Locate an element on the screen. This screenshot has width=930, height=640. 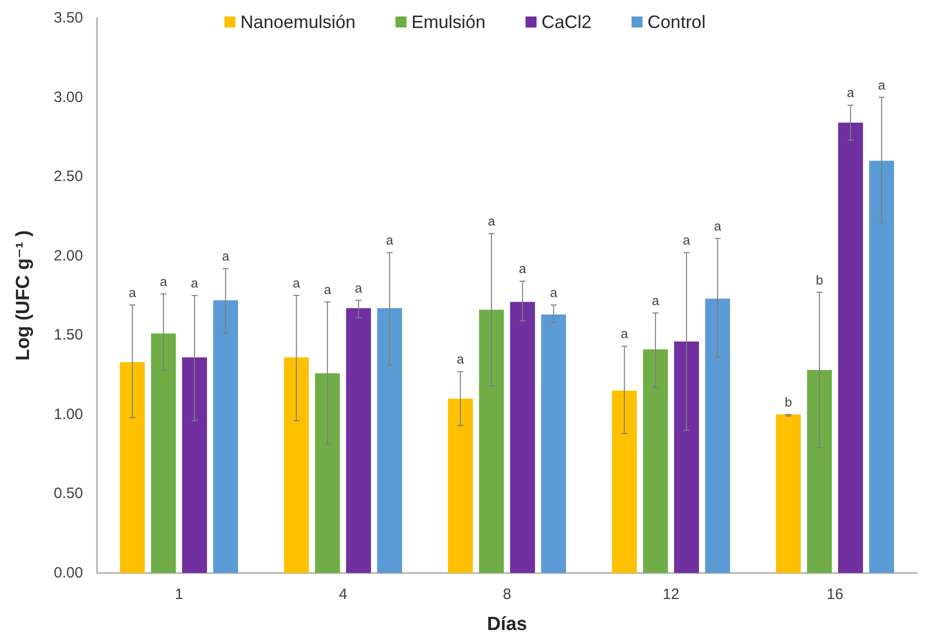
x-tick-label: 16 is located at coordinates (835, 594).